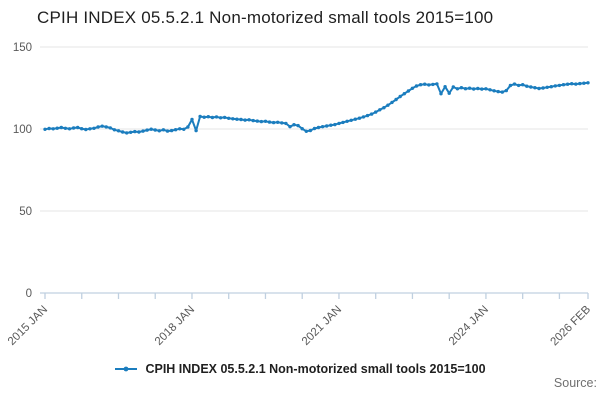 The width and height of the screenshot is (600, 400). What do you see at coordinates (22, 171) in the screenshot?
I see `y-axis-labels: 0 50 100 150` at bounding box center [22, 171].